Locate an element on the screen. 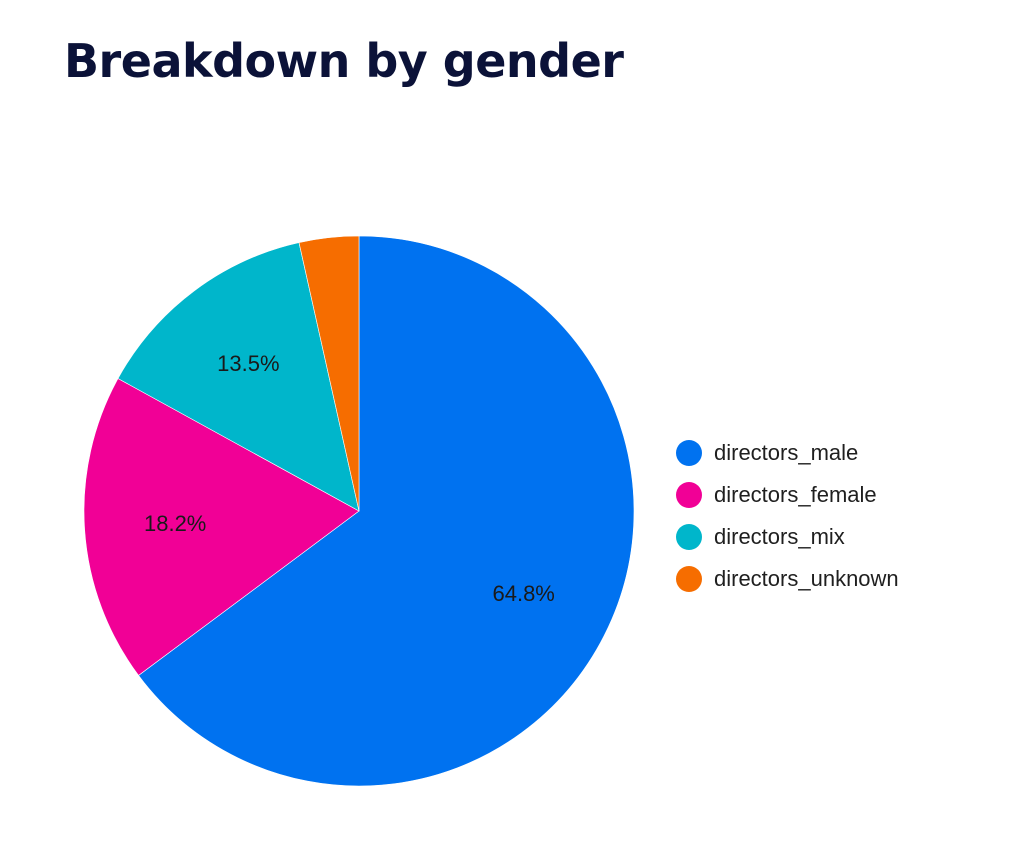 The image size is (1024, 861). slice-label-directors-female: 18.2% is located at coordinates (175, 523).